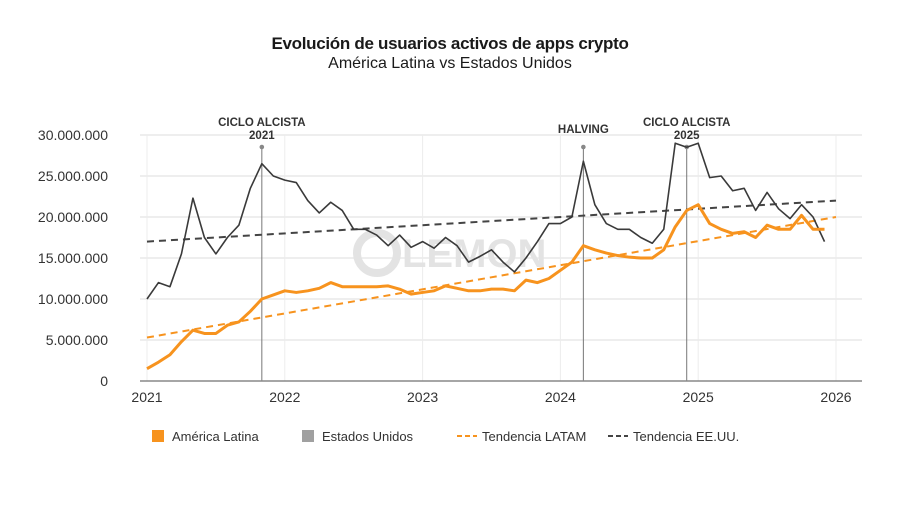 This screenshot has height=505, width=900. Describe the element at coordinates (215, 436) in the screenshot. I see `legend-label: América Latina` at that location.